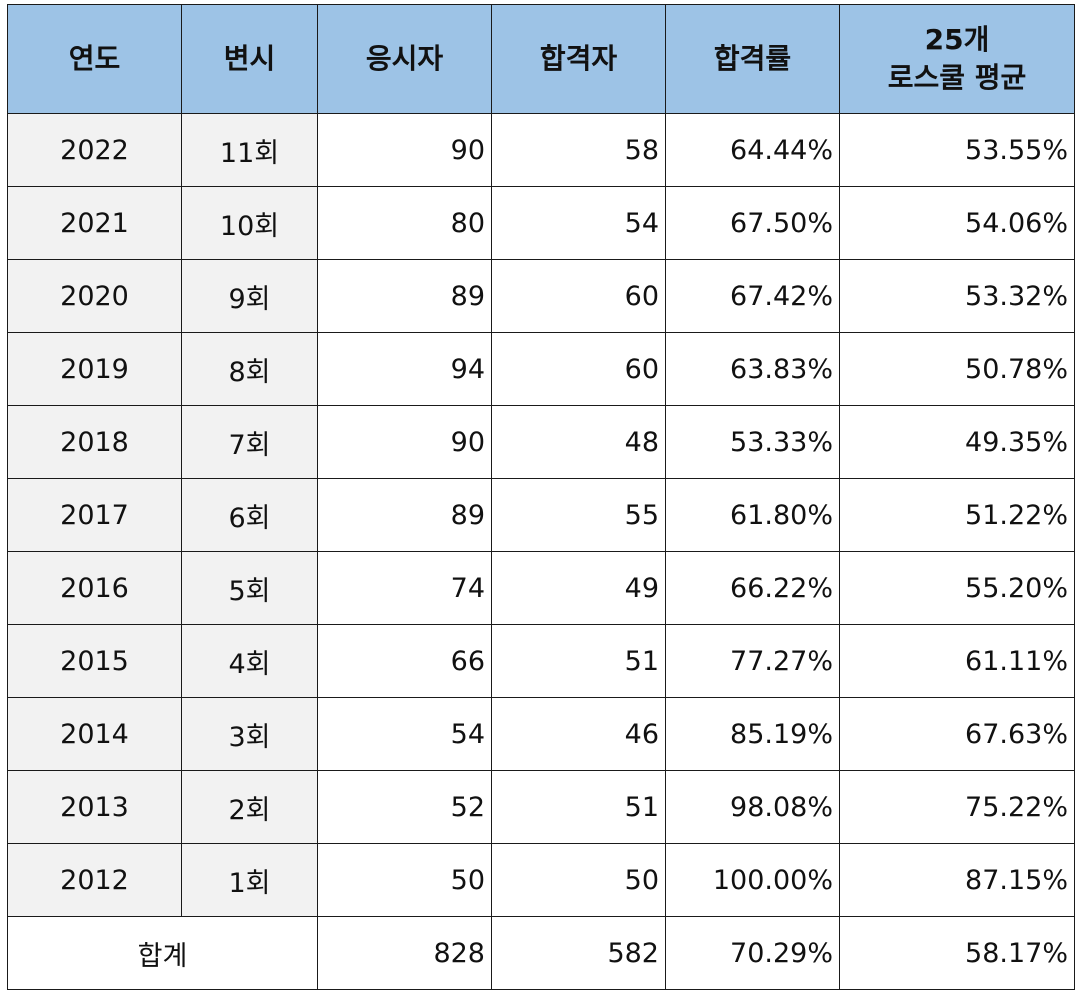 Image resolution: width=1081 pixels, height=996 pixels. What do you see at coordinates (957, 953) in the screenshot?
I see `total-average: 58.17%` at bounding box center [957, 953].